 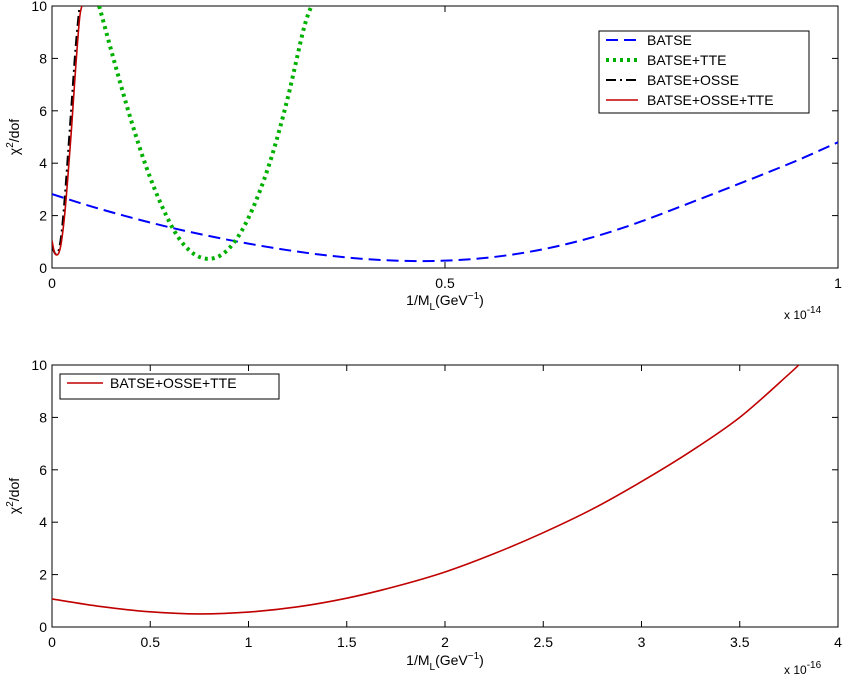 What do you see at coordinates (13, 137) in the screenshot?
I see `top-y-axis-label: χ2/dof` at bounding box center [13, 137].